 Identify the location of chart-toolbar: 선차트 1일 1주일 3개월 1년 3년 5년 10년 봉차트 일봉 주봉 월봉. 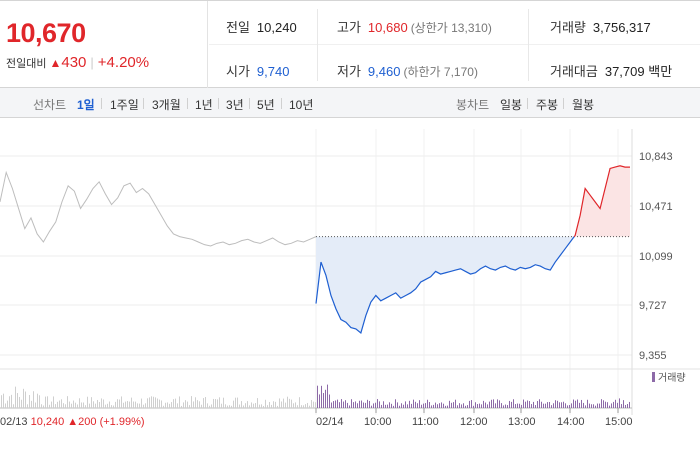
(350, 103).